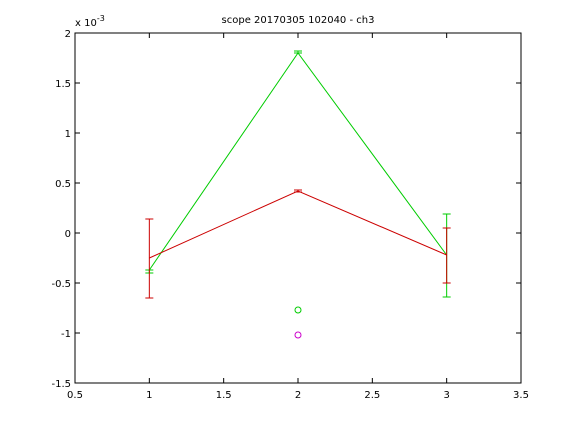  I want to click on y-tick-label: 1, so click(68, 134).